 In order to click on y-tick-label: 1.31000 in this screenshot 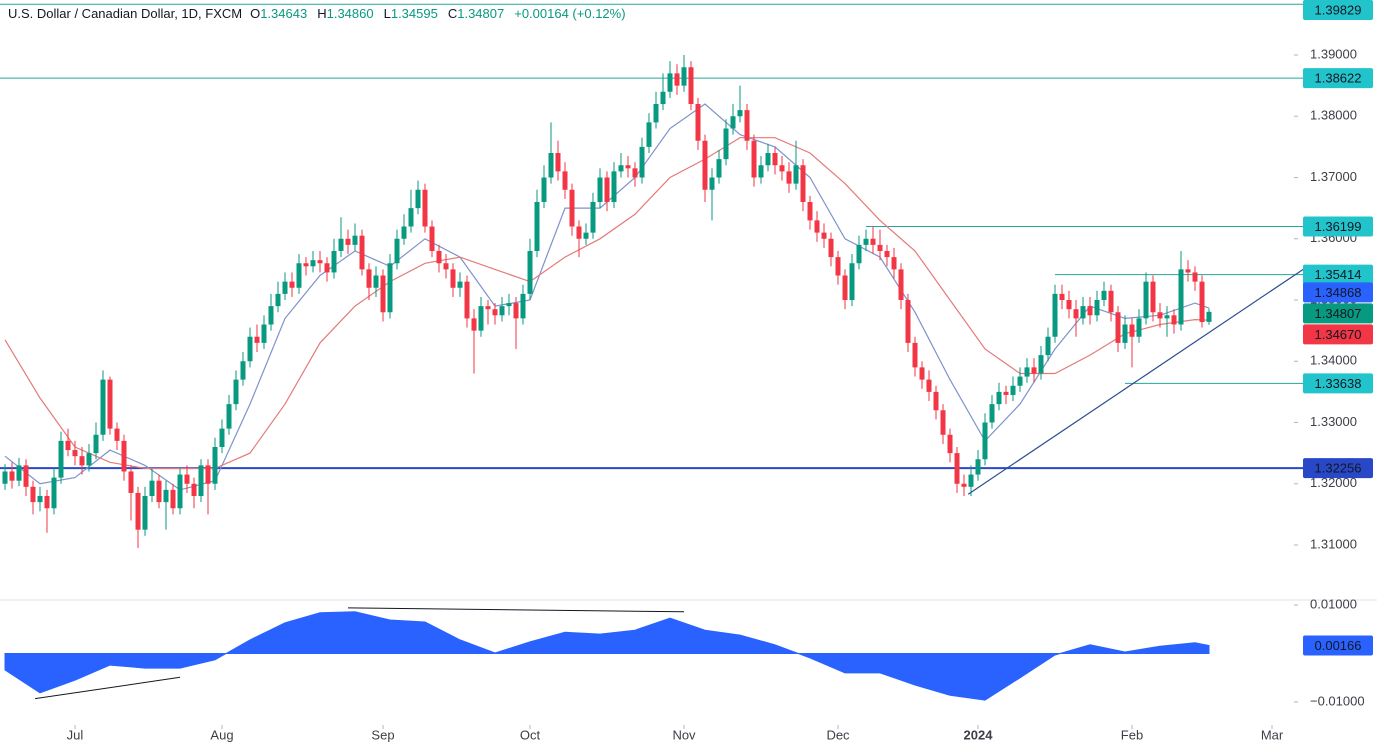, I will do `click(1333, 543)`.